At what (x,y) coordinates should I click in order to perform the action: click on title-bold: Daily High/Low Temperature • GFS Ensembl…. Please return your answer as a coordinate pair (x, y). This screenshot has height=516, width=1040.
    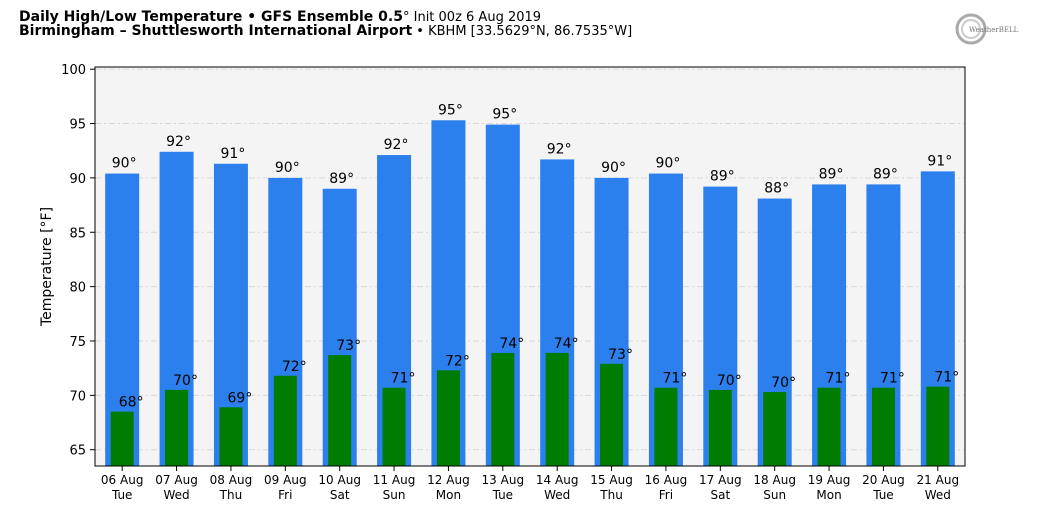
    Looking at the image, I should click on (211, 17).